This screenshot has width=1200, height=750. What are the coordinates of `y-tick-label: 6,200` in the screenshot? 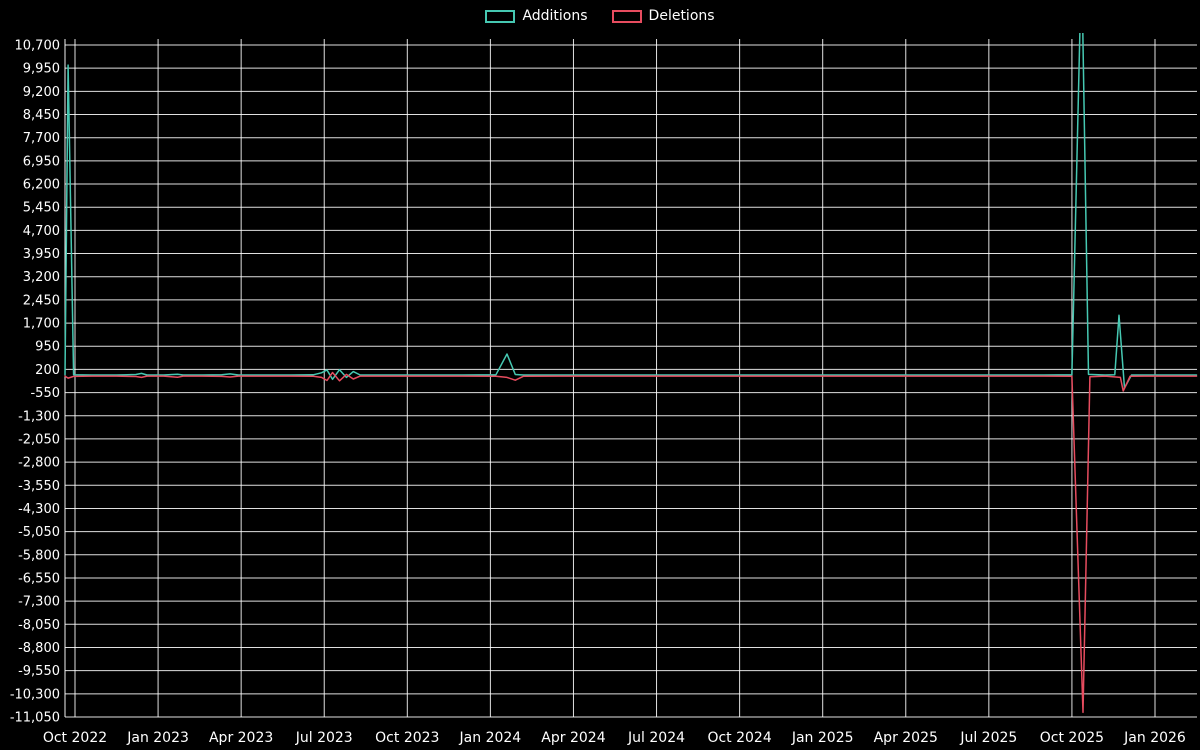 It's located at (41, 185).